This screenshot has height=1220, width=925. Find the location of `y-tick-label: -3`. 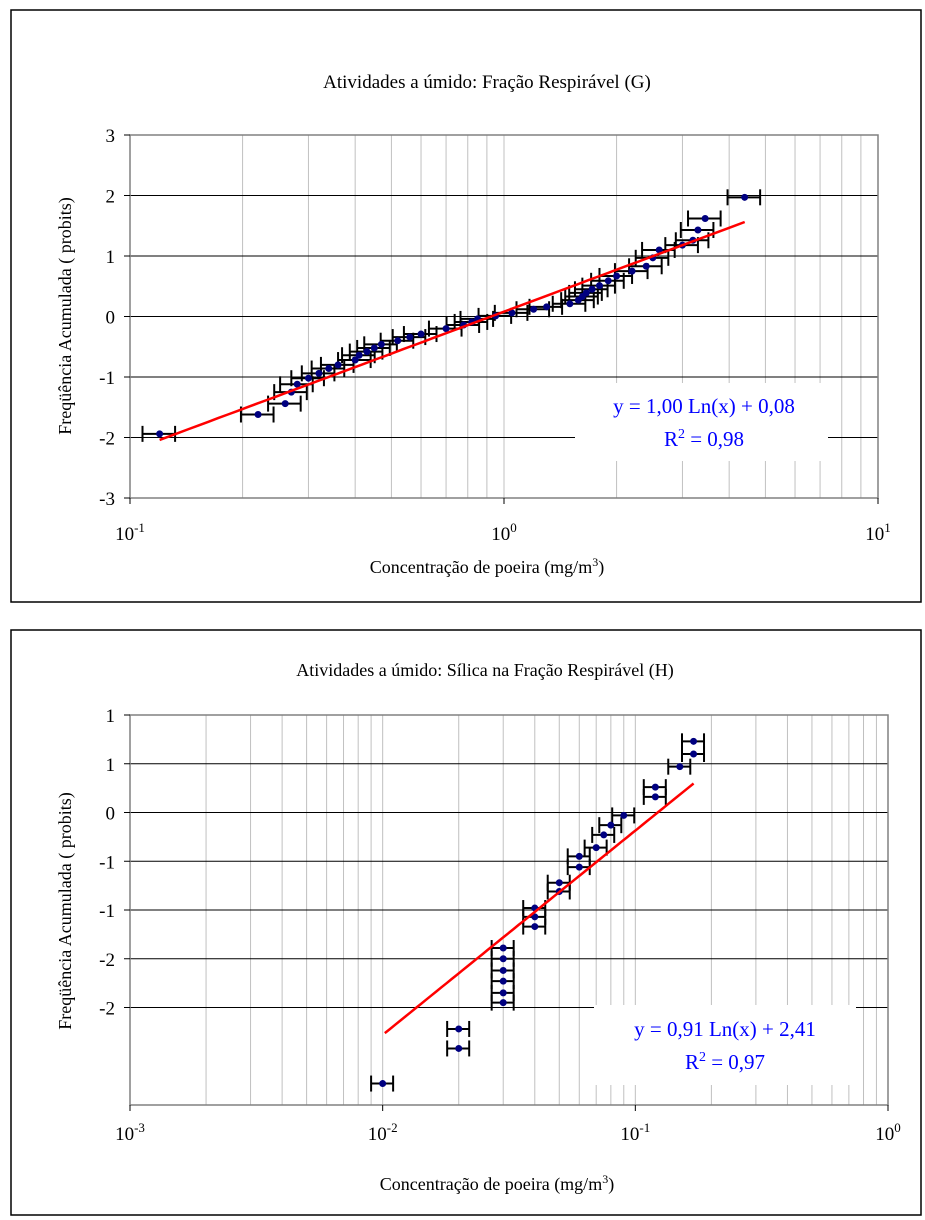

y-tick-label: -3 is located at coordinates (107, 499).